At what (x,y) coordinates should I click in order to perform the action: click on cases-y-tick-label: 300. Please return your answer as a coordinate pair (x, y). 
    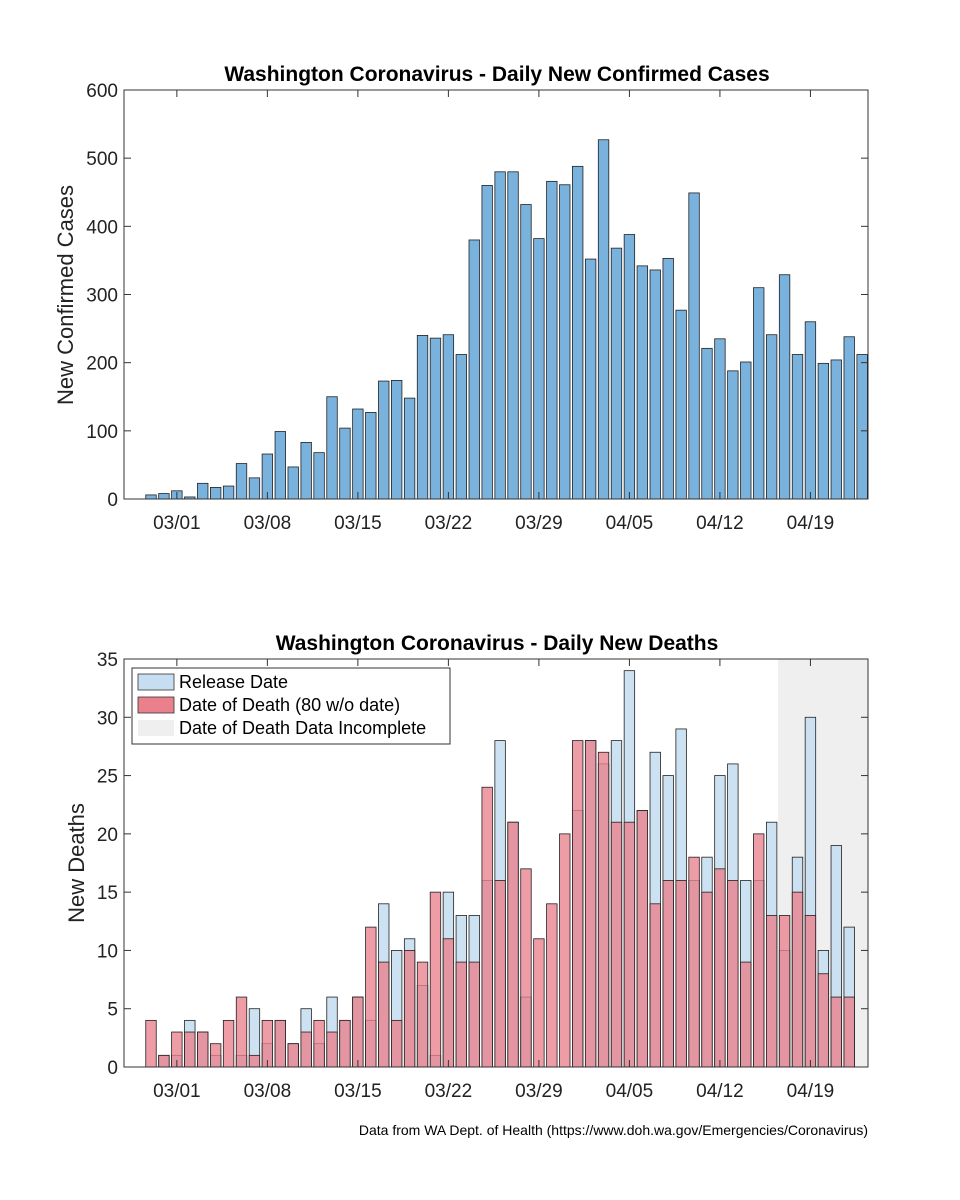
    Looking at the image, I should click on (102, 296).